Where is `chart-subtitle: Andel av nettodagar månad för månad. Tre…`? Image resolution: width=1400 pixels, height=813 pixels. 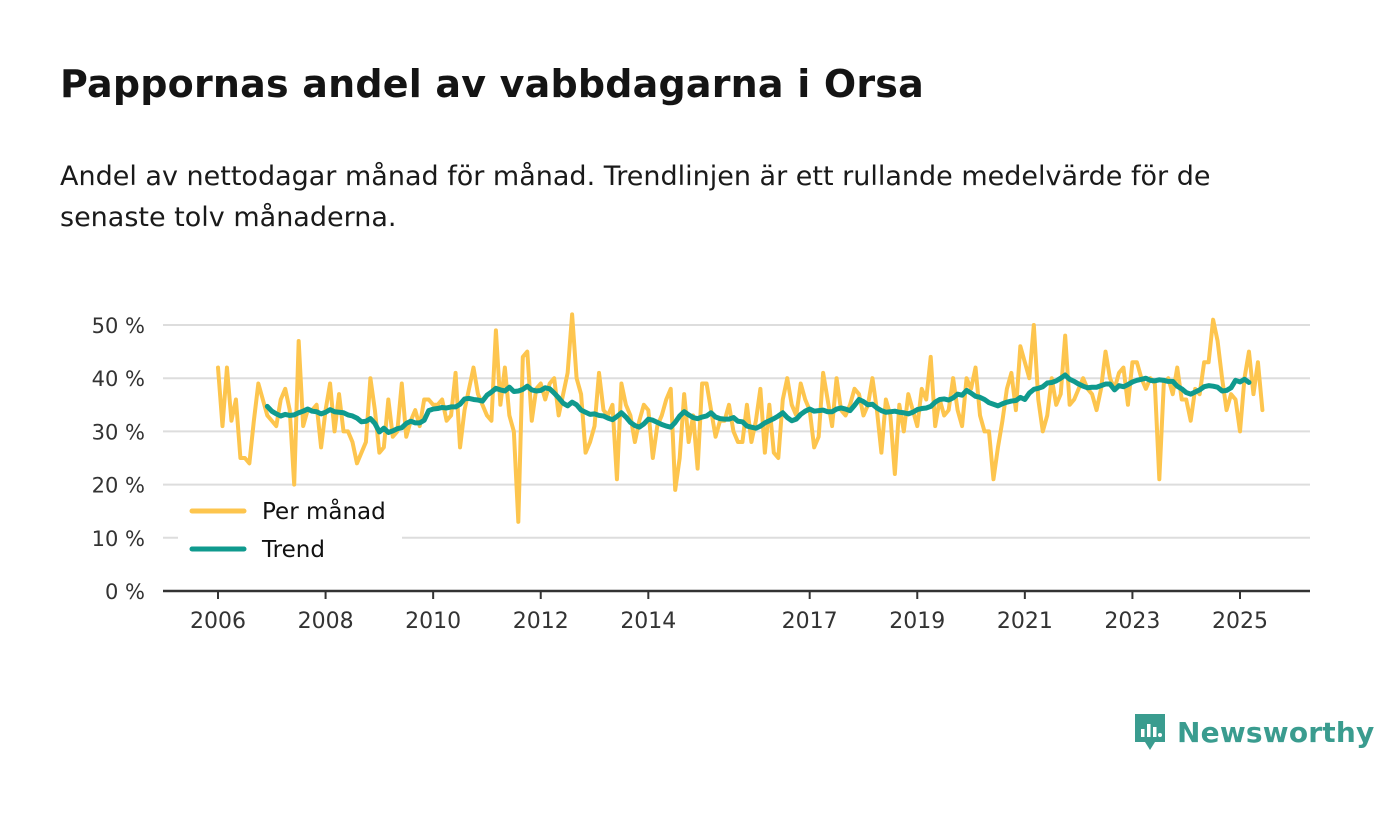
chart-subtitle: Andel av nettodagar månad för månad. Tre… is located at coordinates (635, 197).